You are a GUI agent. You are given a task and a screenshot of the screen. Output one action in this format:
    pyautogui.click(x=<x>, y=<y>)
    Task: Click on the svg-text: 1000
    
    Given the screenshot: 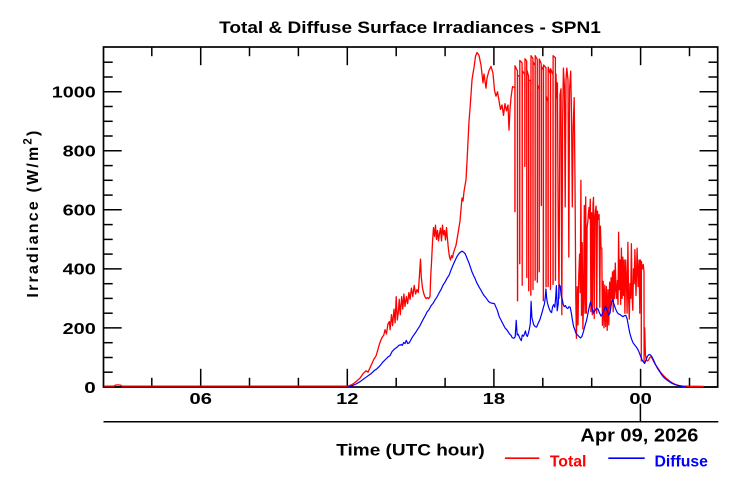 What is the action you would take?
    pyautogui.click(x=74, y=93)
    